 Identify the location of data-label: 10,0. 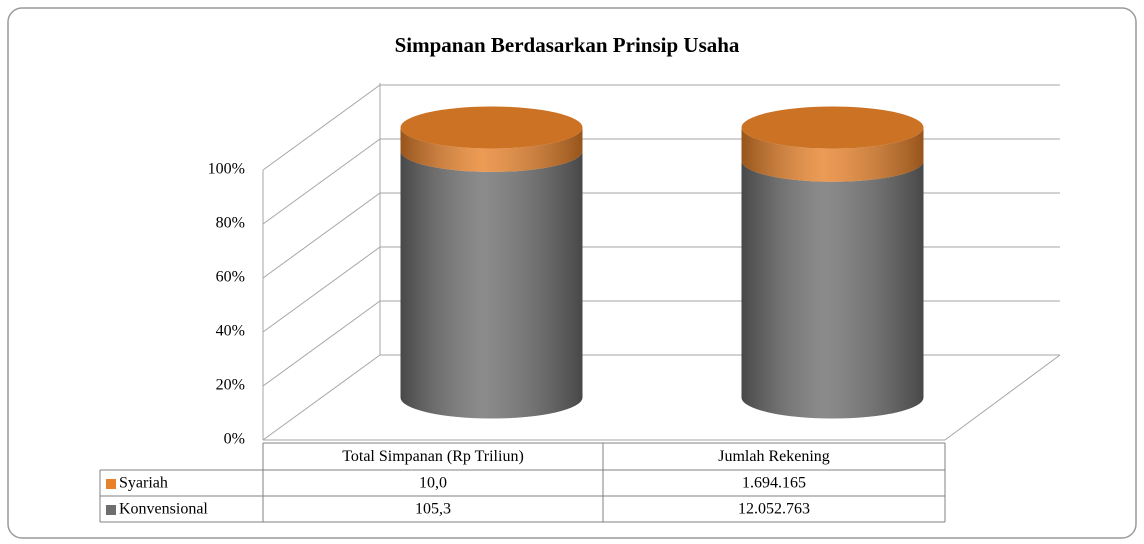
(433, 483).